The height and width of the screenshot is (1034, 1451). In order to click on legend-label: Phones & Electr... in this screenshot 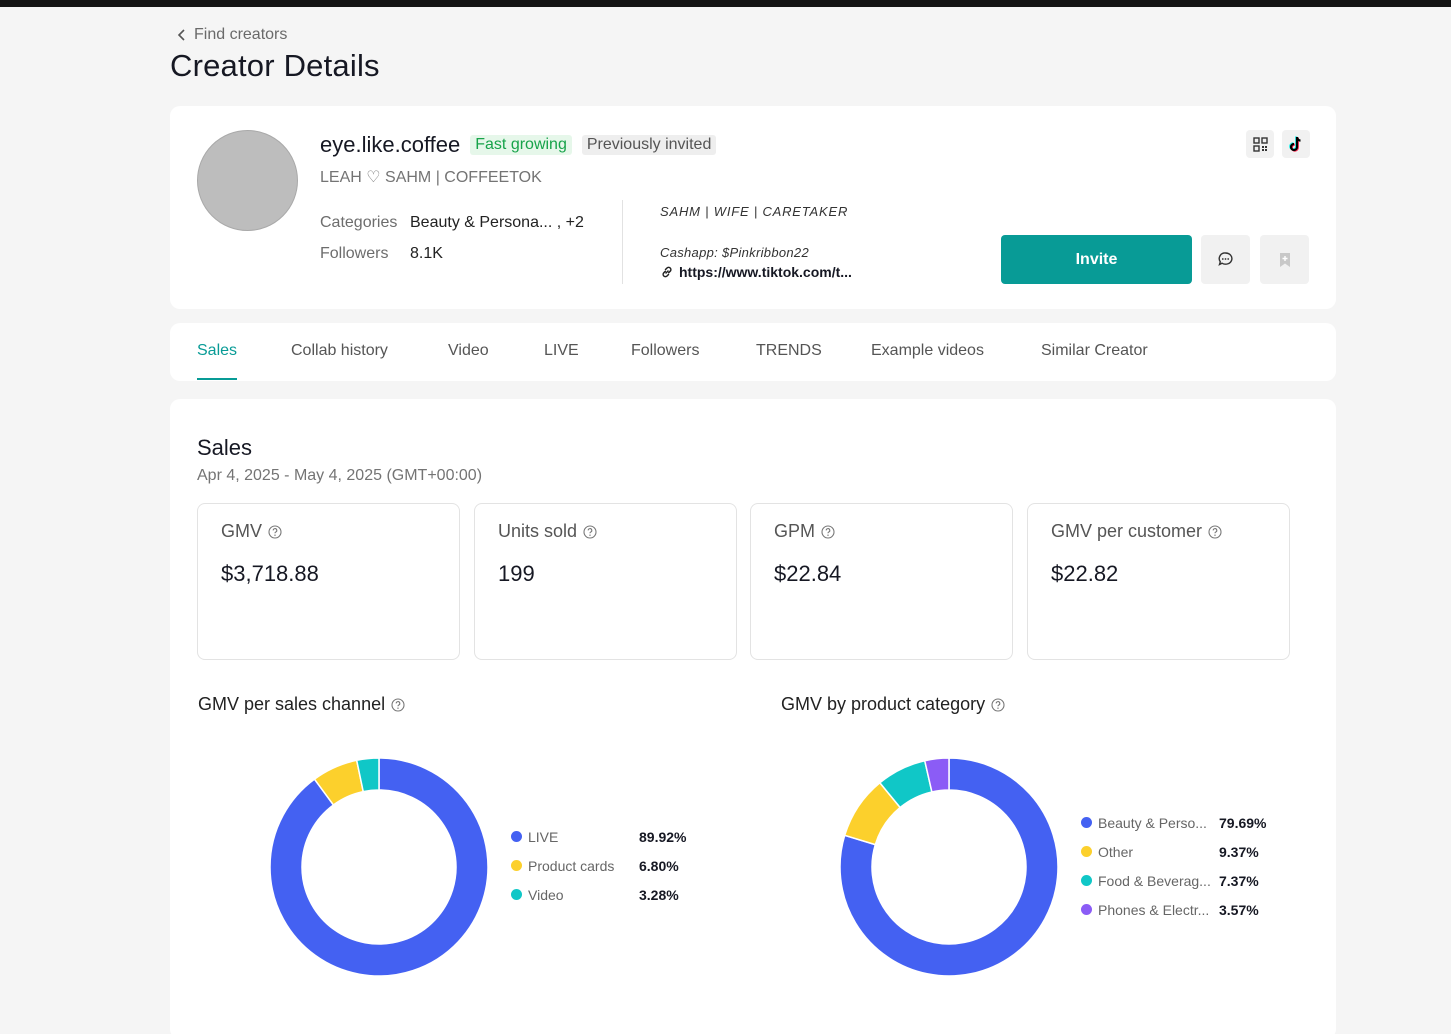, I will do `click(1154, 909)`.